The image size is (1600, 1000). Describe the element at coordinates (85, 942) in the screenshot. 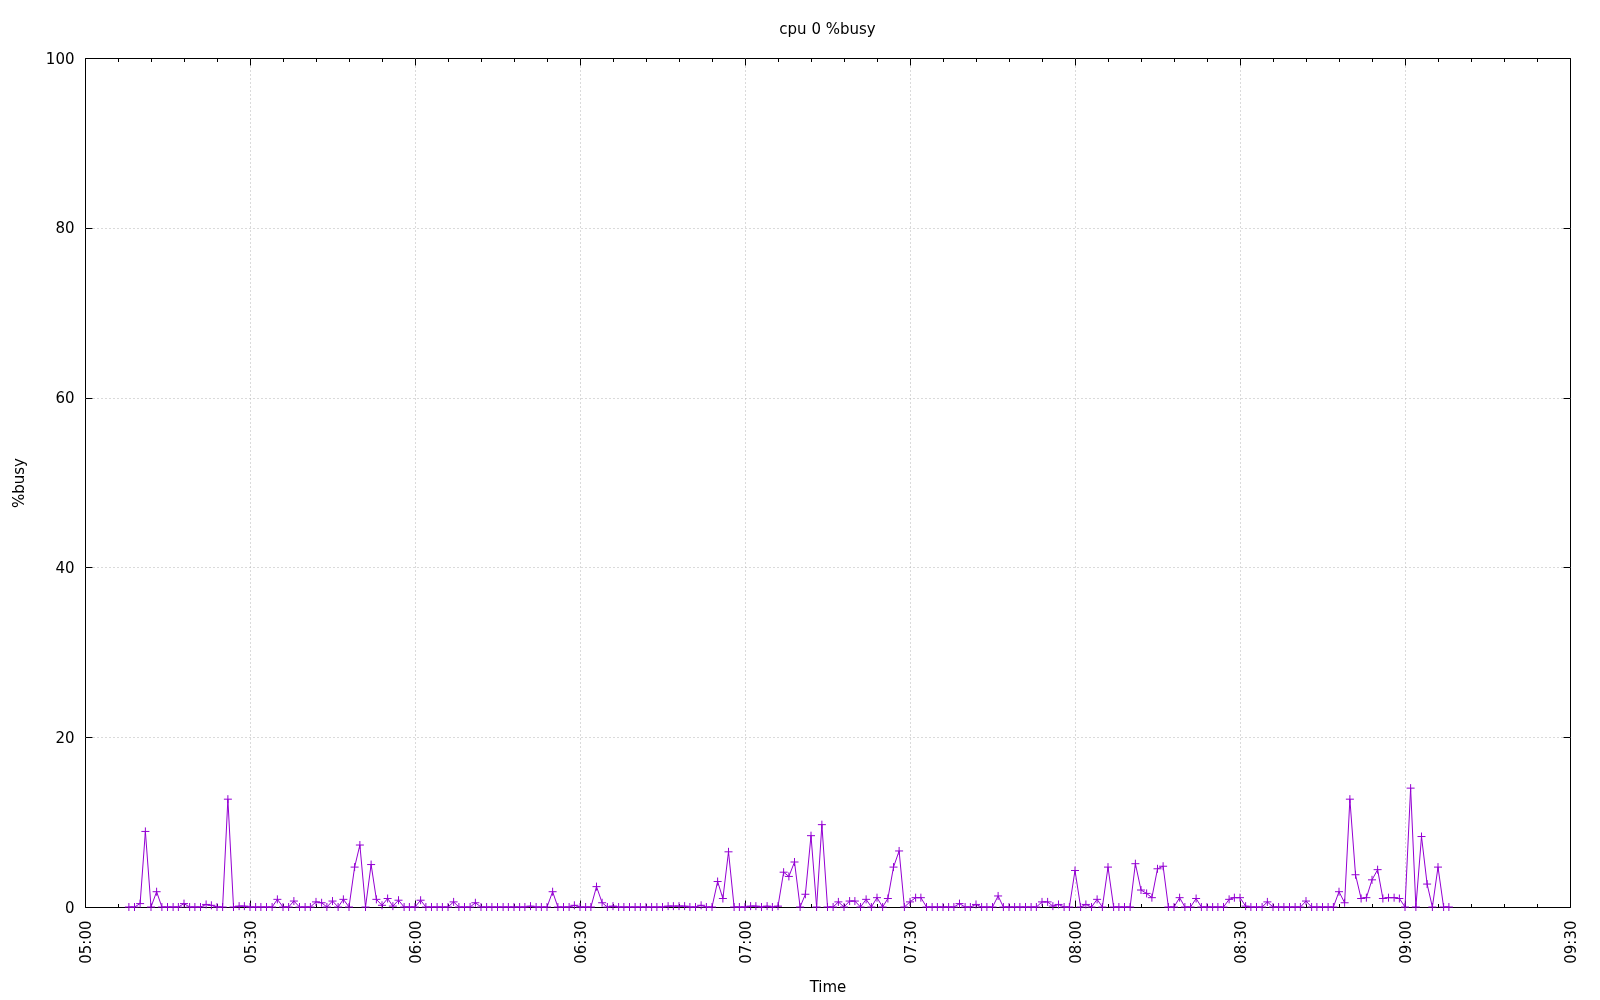

I see `x-tick-label: 05:00` at that location.